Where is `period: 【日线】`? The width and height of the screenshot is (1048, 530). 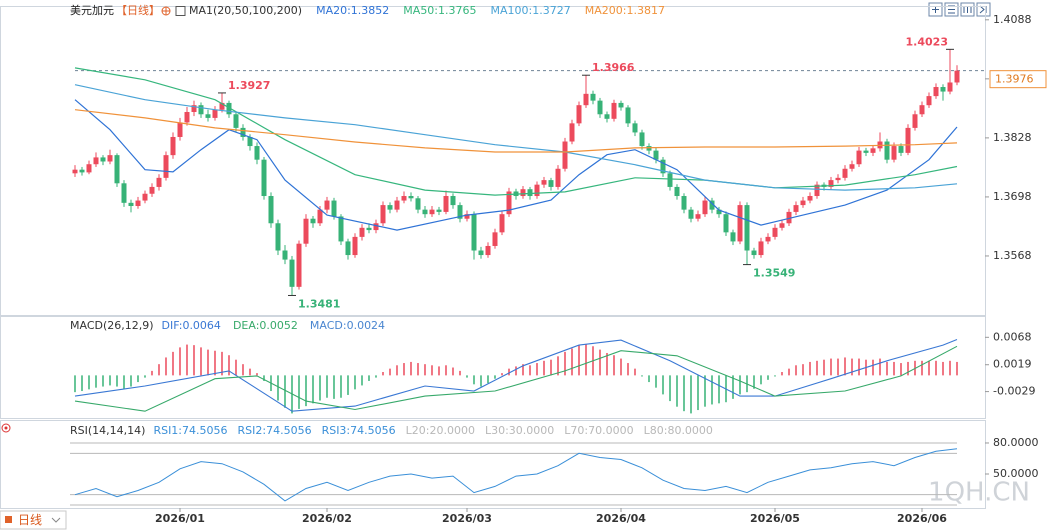 period: 【日线】 is located at coordinates (138, 10).